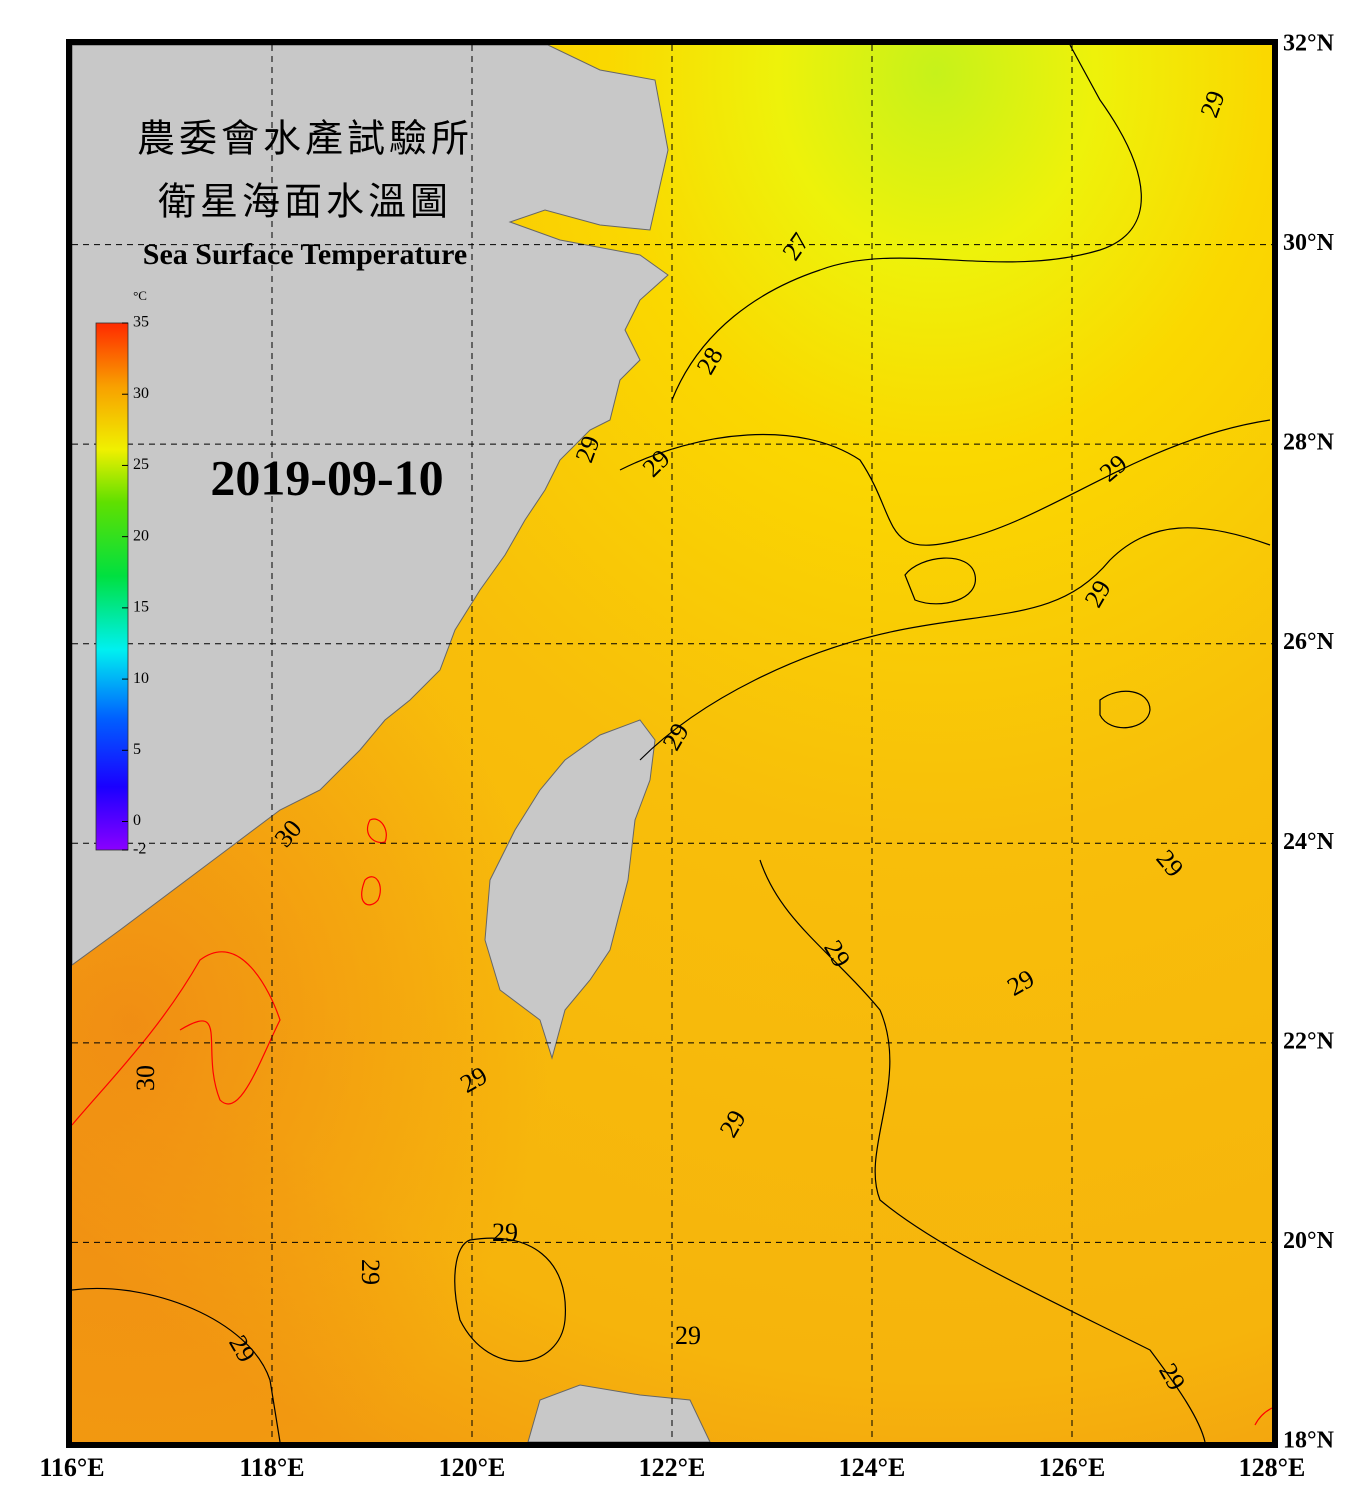 Image resolution: width=1350 pixels, height=1500 pixels. What do you see at coordinates (1272, 1467) in the screenshot?
I see `lon-label: 128°E` at bounding box center [1272, 1467].